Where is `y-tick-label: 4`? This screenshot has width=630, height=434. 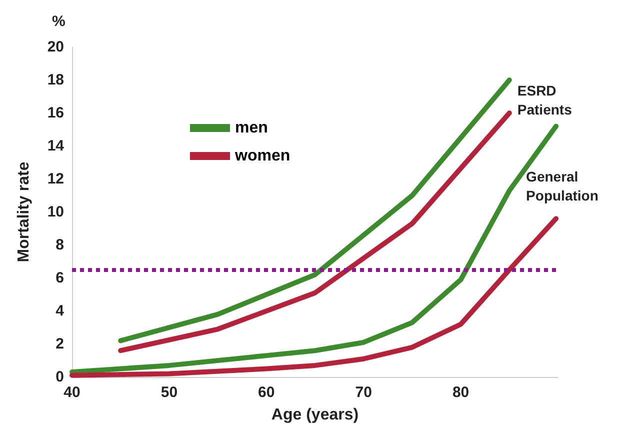 y-tick-label: 4 is located at coordinates (60, 311).